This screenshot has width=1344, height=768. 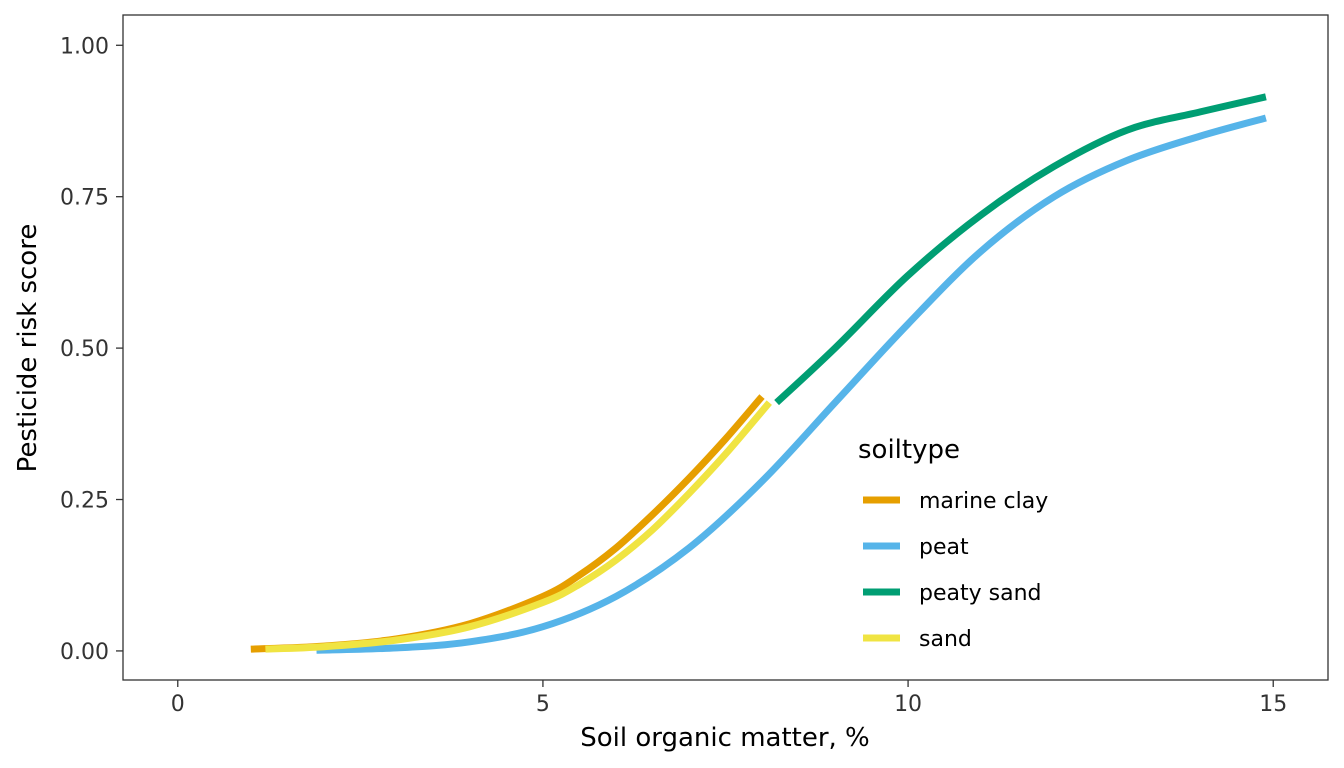 What do you see at coordinates (178, 704) in the screenshot?
I see `x-tick-label: 0` at bounding box center [178, 704].